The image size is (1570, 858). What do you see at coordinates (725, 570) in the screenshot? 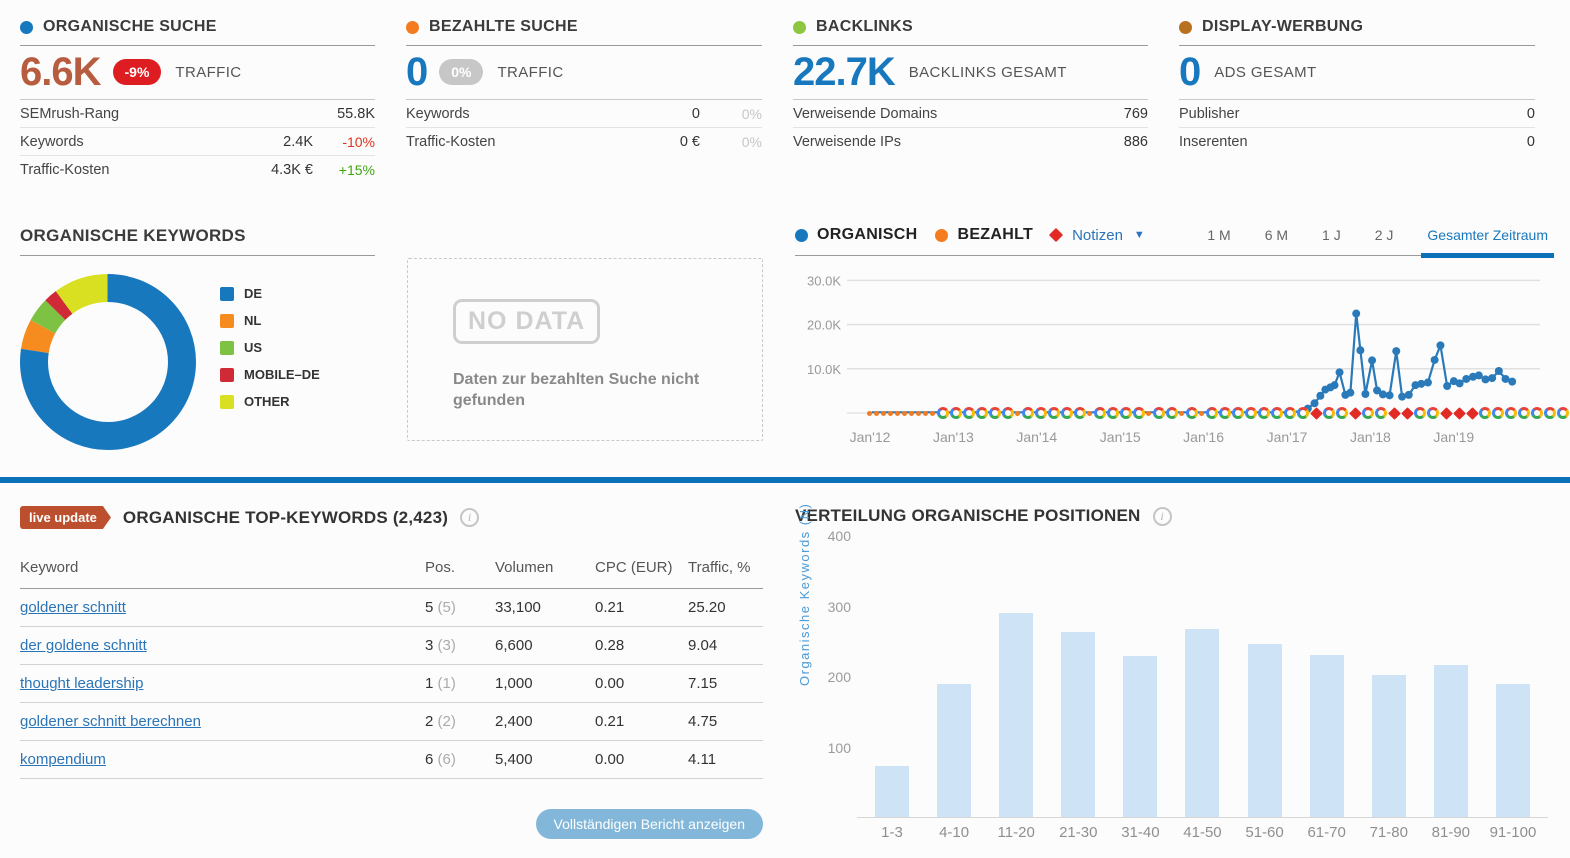
I see `col-header-traffic: Traffic, %` at bounding box center [725, 570].